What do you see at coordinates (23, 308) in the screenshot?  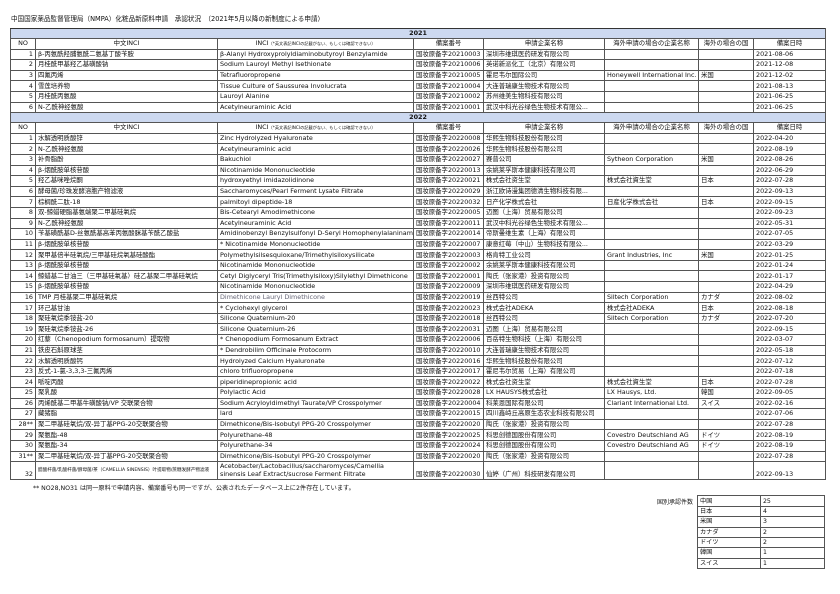 I see `cell-no: 17` at bounding box center [23, 308].